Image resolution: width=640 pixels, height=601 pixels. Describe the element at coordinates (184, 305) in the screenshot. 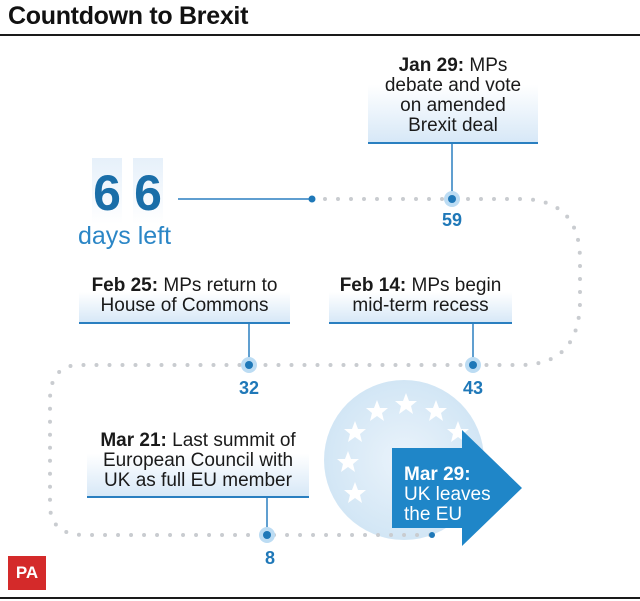

I see `event-text: House of Commons` at that location.